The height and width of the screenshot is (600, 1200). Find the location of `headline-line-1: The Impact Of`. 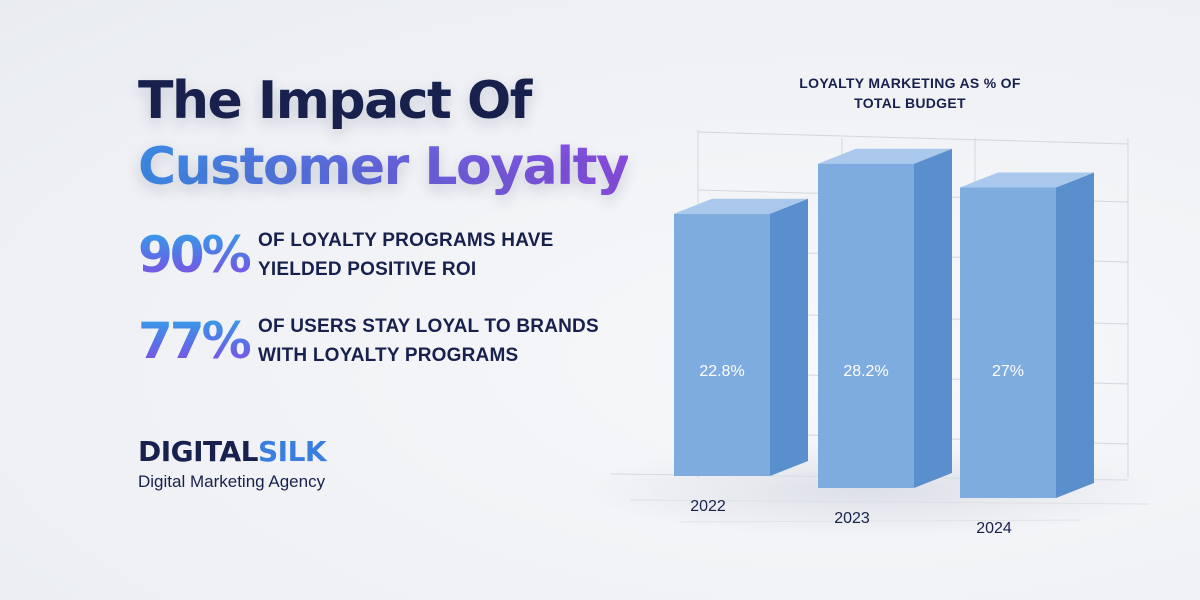

headline-line-1: The Impact Of is located at coordinates (335, 101).